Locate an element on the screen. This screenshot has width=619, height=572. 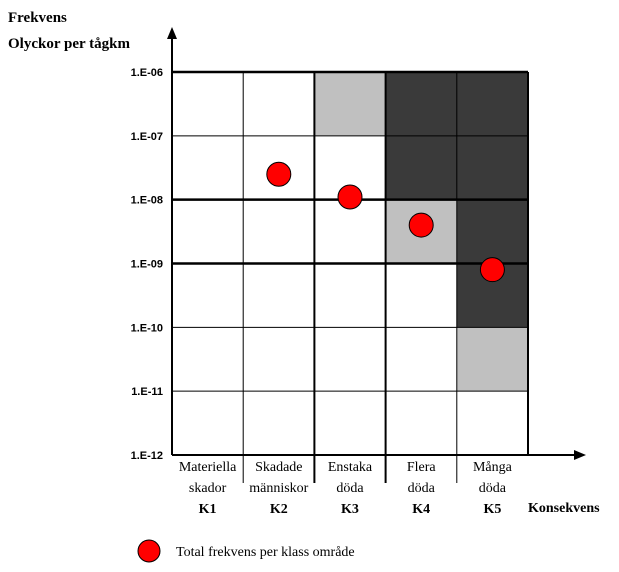
category-label-k5-line2: döda is located at coordinates (493, 488).